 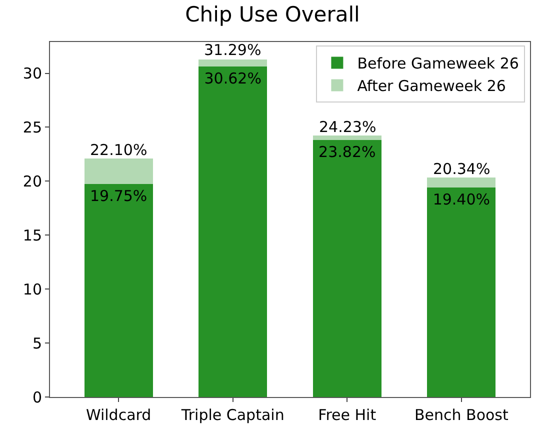 What do you see at coordinates (272, 14) in the screenshot?
I see `chart-title: Chip Use Overall` at bounding box center [272, 14].